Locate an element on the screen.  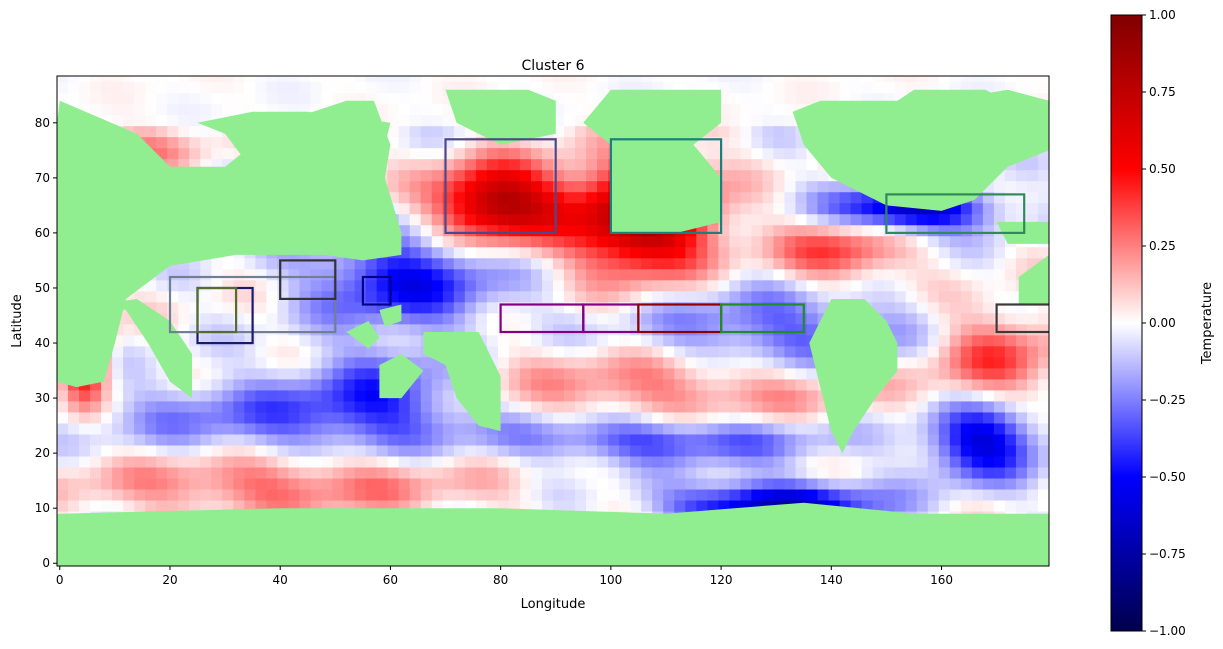
y-tick-label: 50 is located at coordinates (42, 288).